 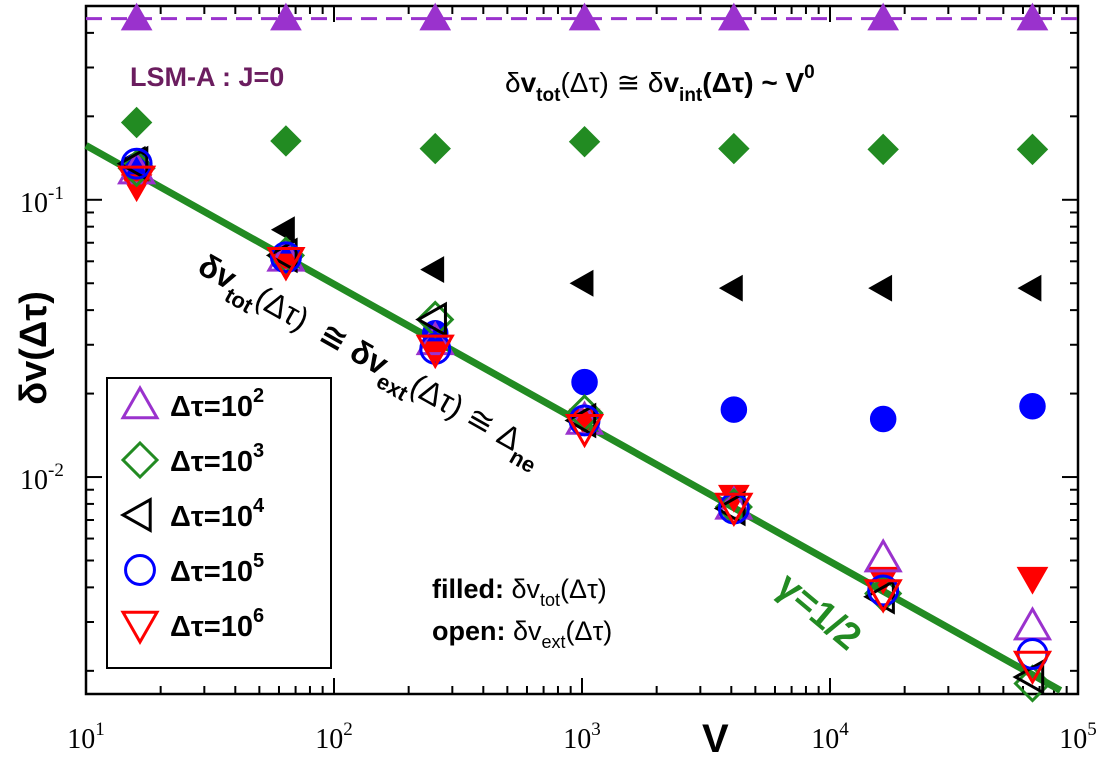 What do you see at coordinates (844, 729) in the screenshot?
I see `x-tick-label-exp: 4` at bounding box center [844, 729].